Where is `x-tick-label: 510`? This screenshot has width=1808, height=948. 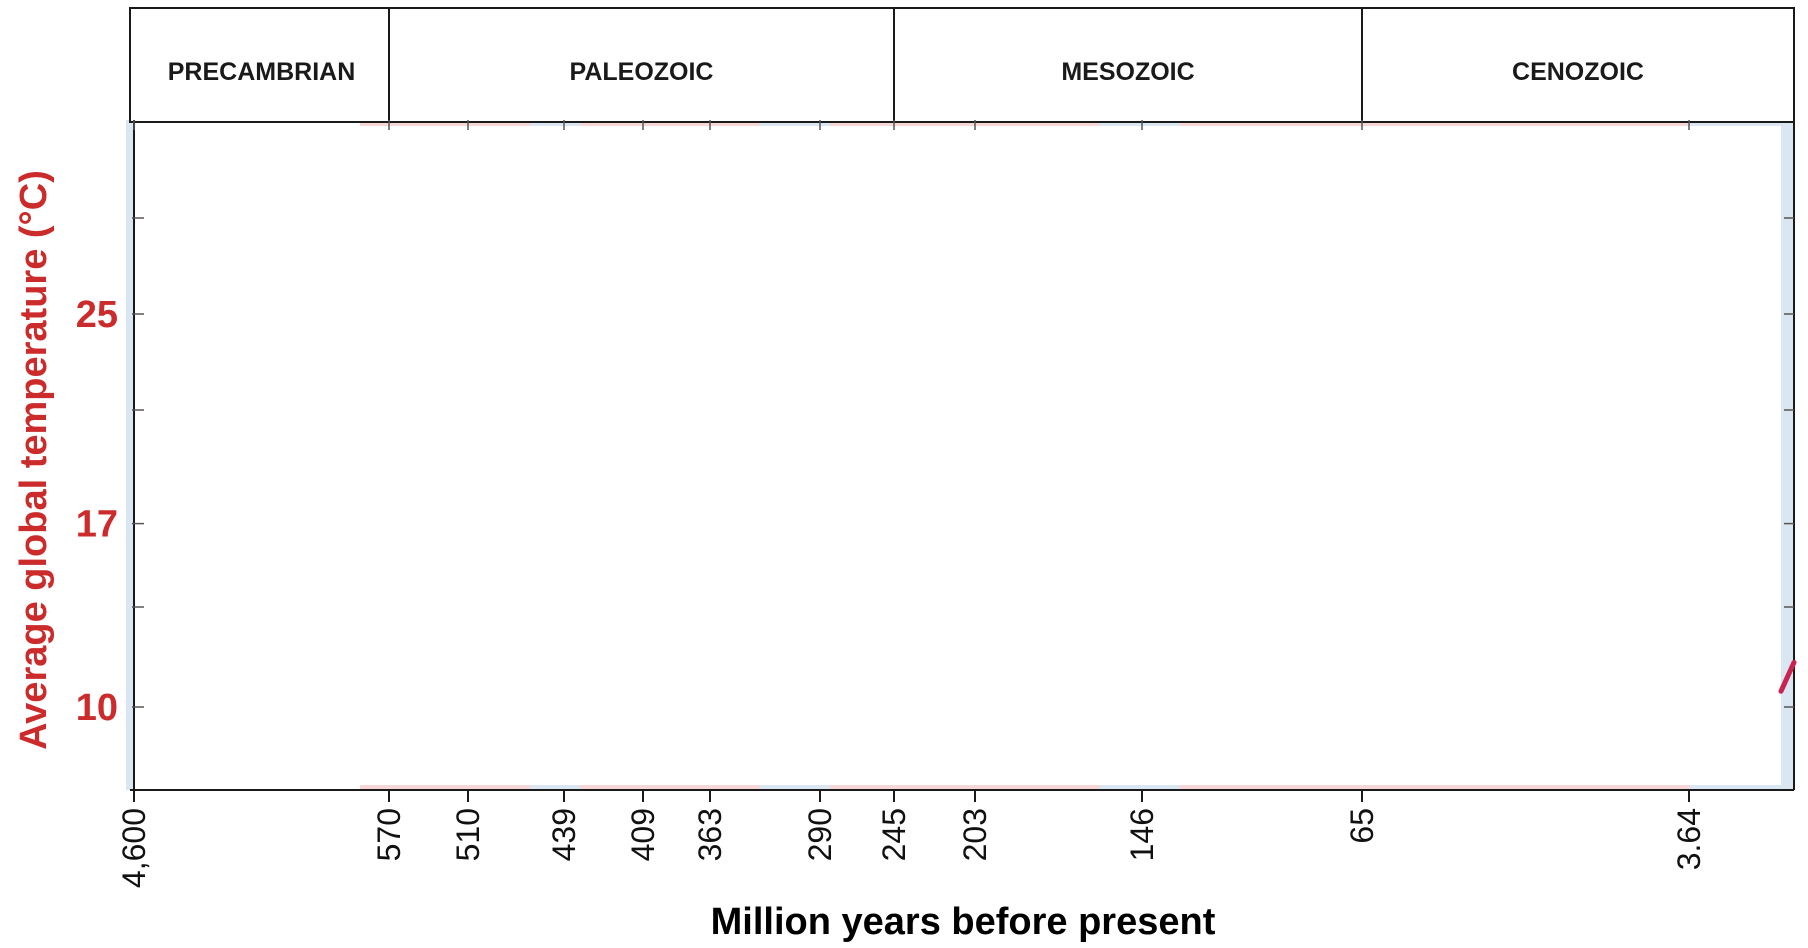
x-tick-label: 510 is located at coordinates (468, 834).